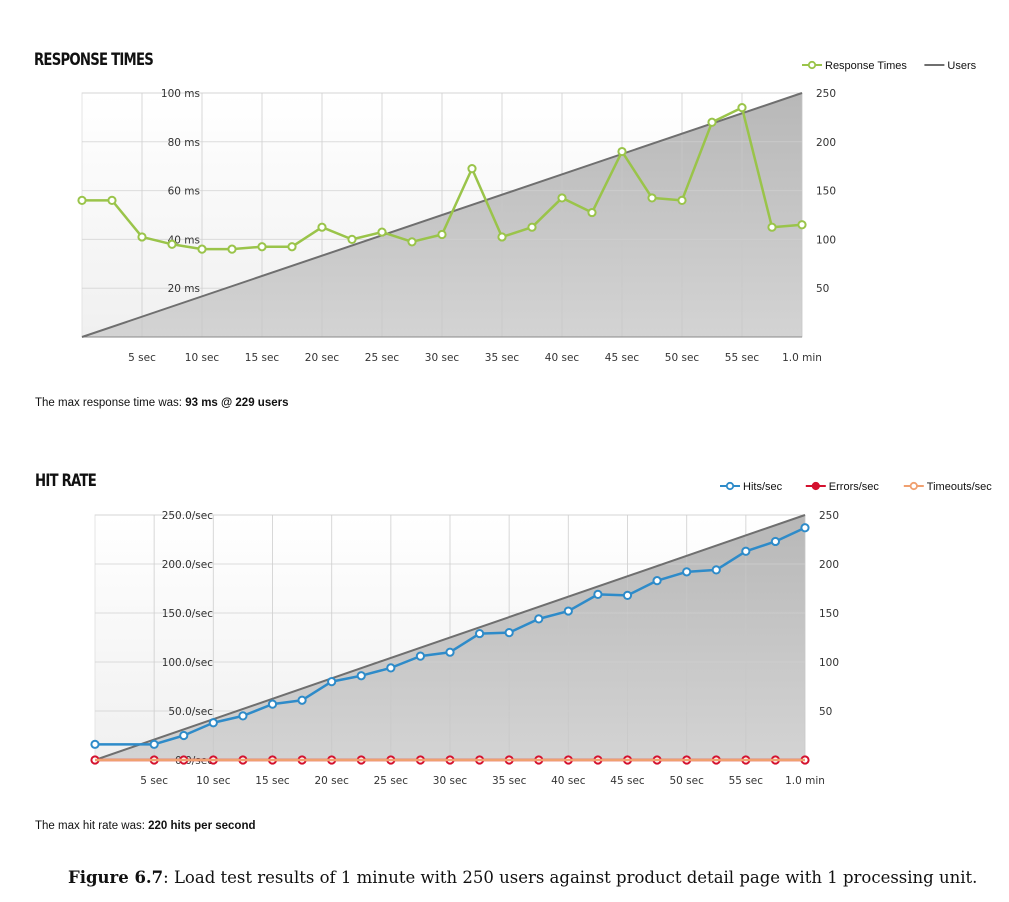 This screenshot has width=1009, height=902. I want to click on y-left-tick-label: 20 ms, so click(184, 289).